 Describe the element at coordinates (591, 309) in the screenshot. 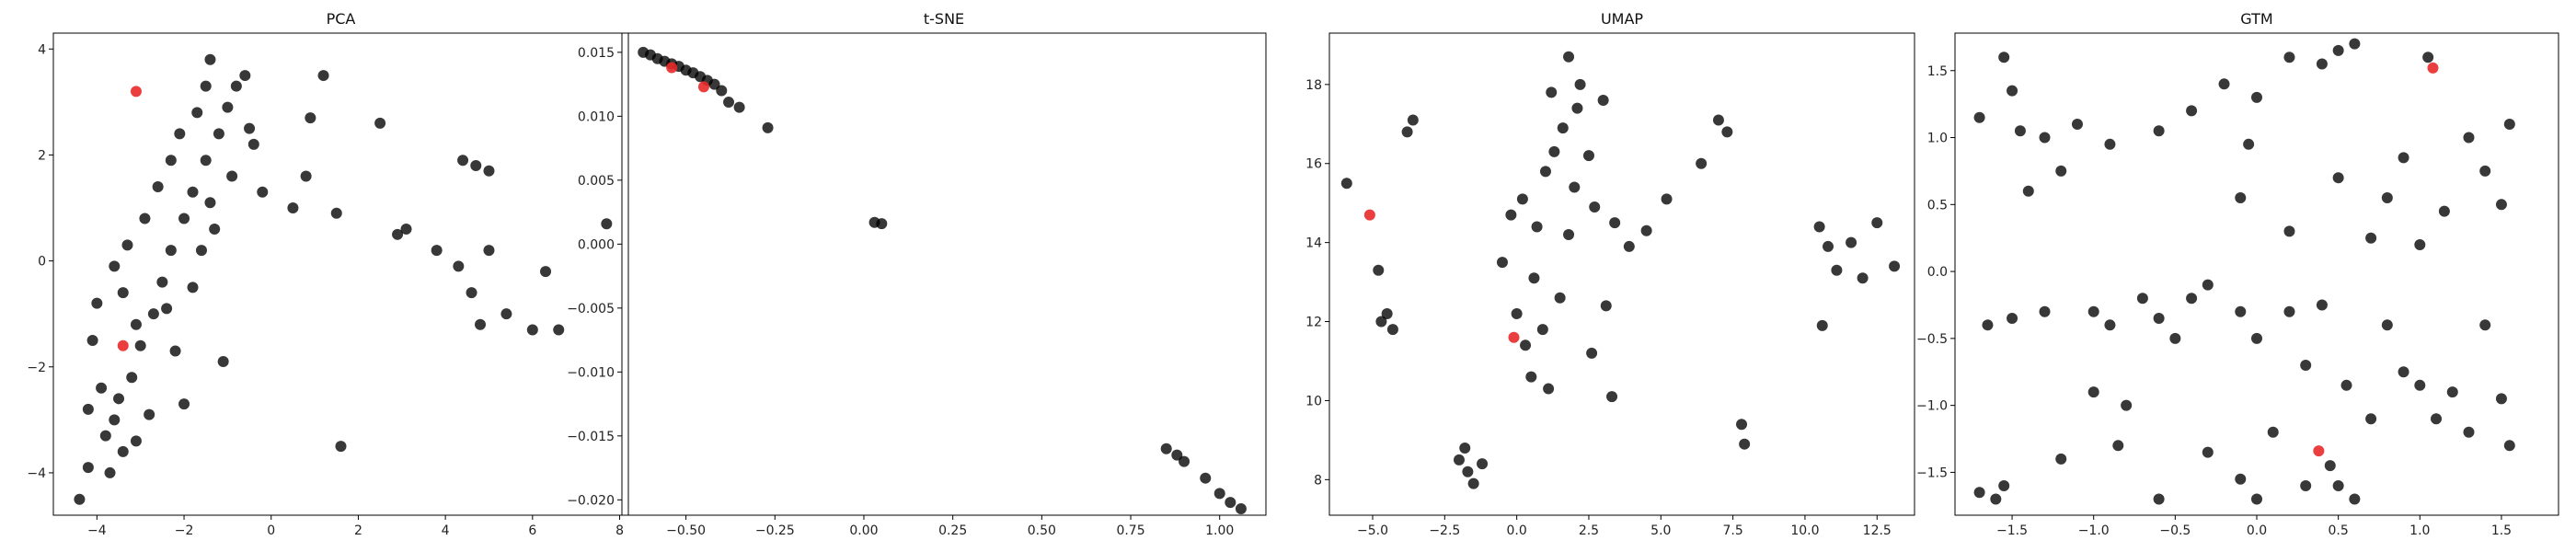

I see `y-tick-label: −0.005` at that location.